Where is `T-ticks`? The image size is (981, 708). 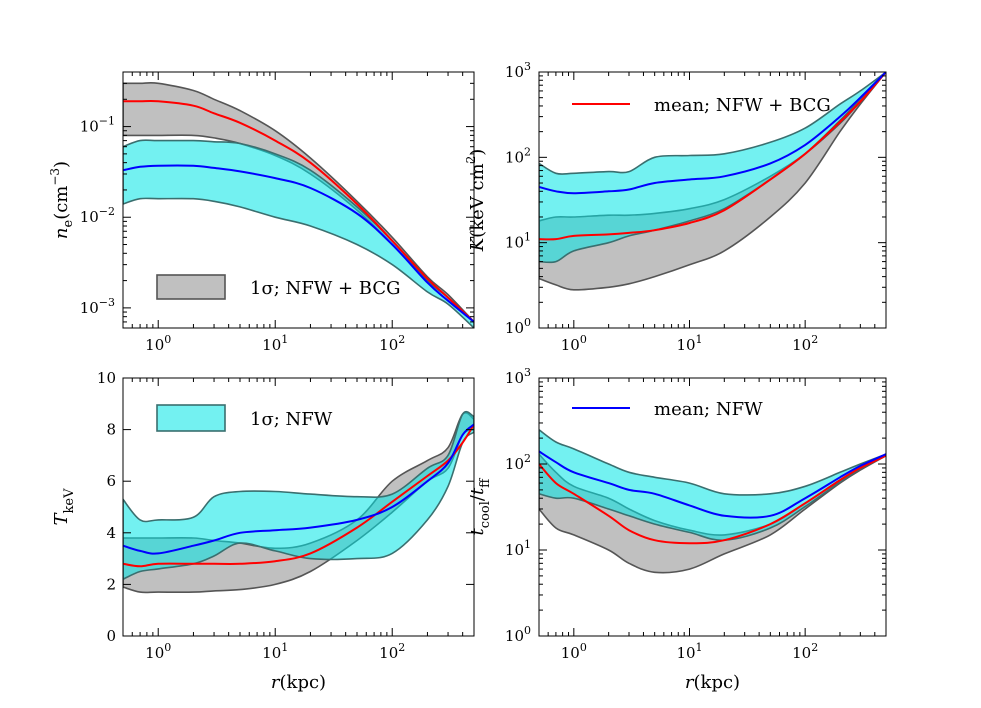
T-ticks is located at coordinates (298, 507).